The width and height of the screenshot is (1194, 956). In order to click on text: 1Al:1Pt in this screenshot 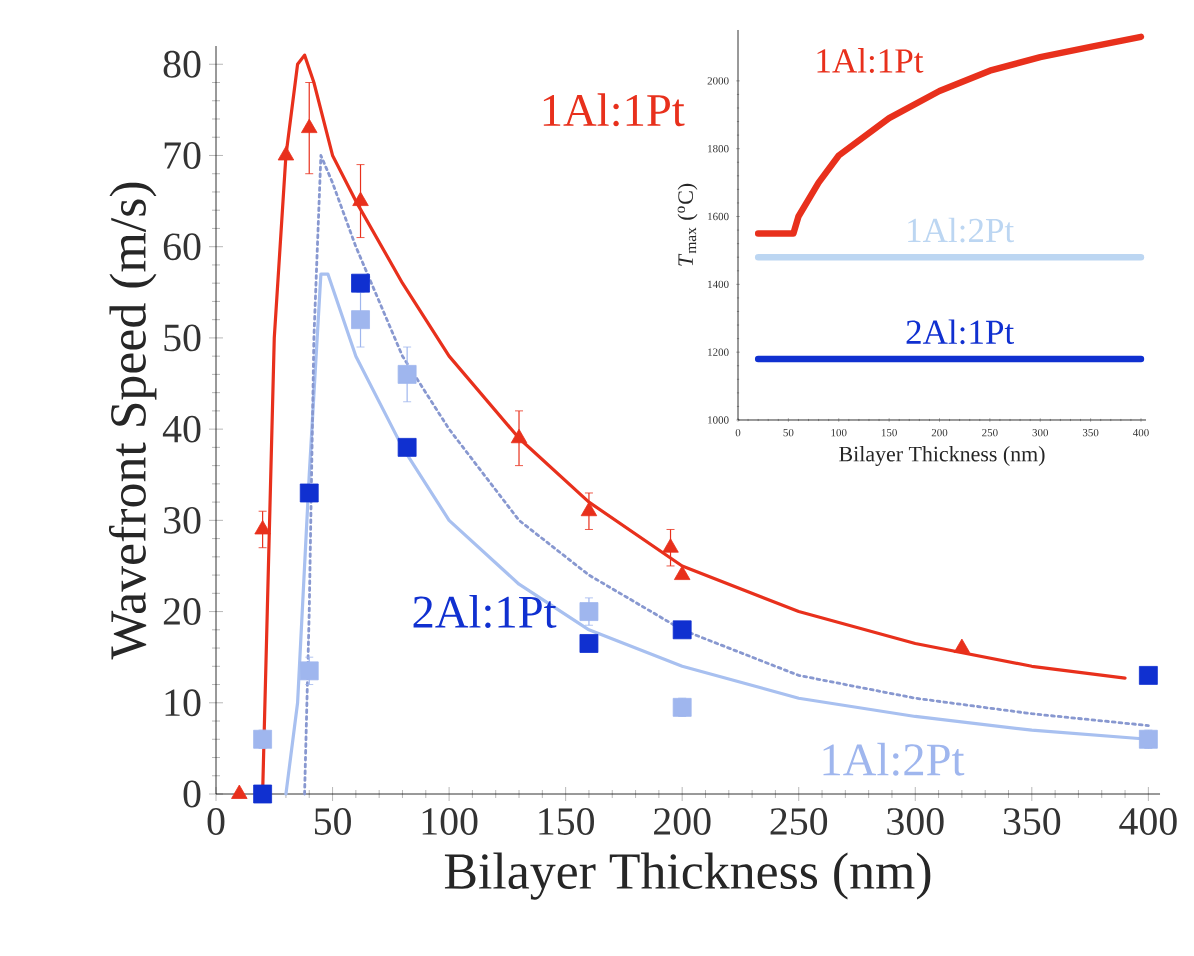, I will do `click(614, 110)`.